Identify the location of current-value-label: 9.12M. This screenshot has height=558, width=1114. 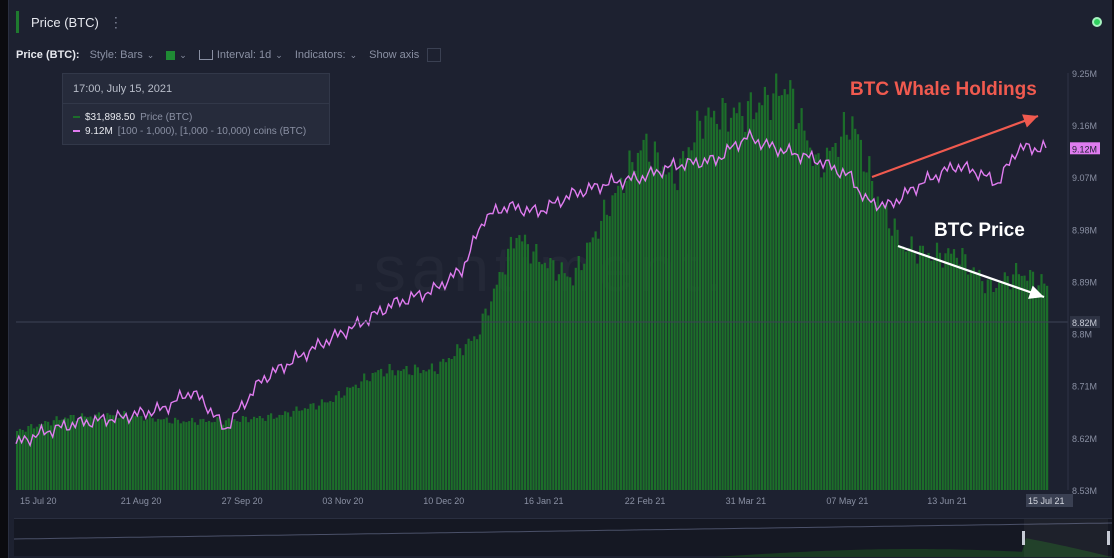
(1084, 149).